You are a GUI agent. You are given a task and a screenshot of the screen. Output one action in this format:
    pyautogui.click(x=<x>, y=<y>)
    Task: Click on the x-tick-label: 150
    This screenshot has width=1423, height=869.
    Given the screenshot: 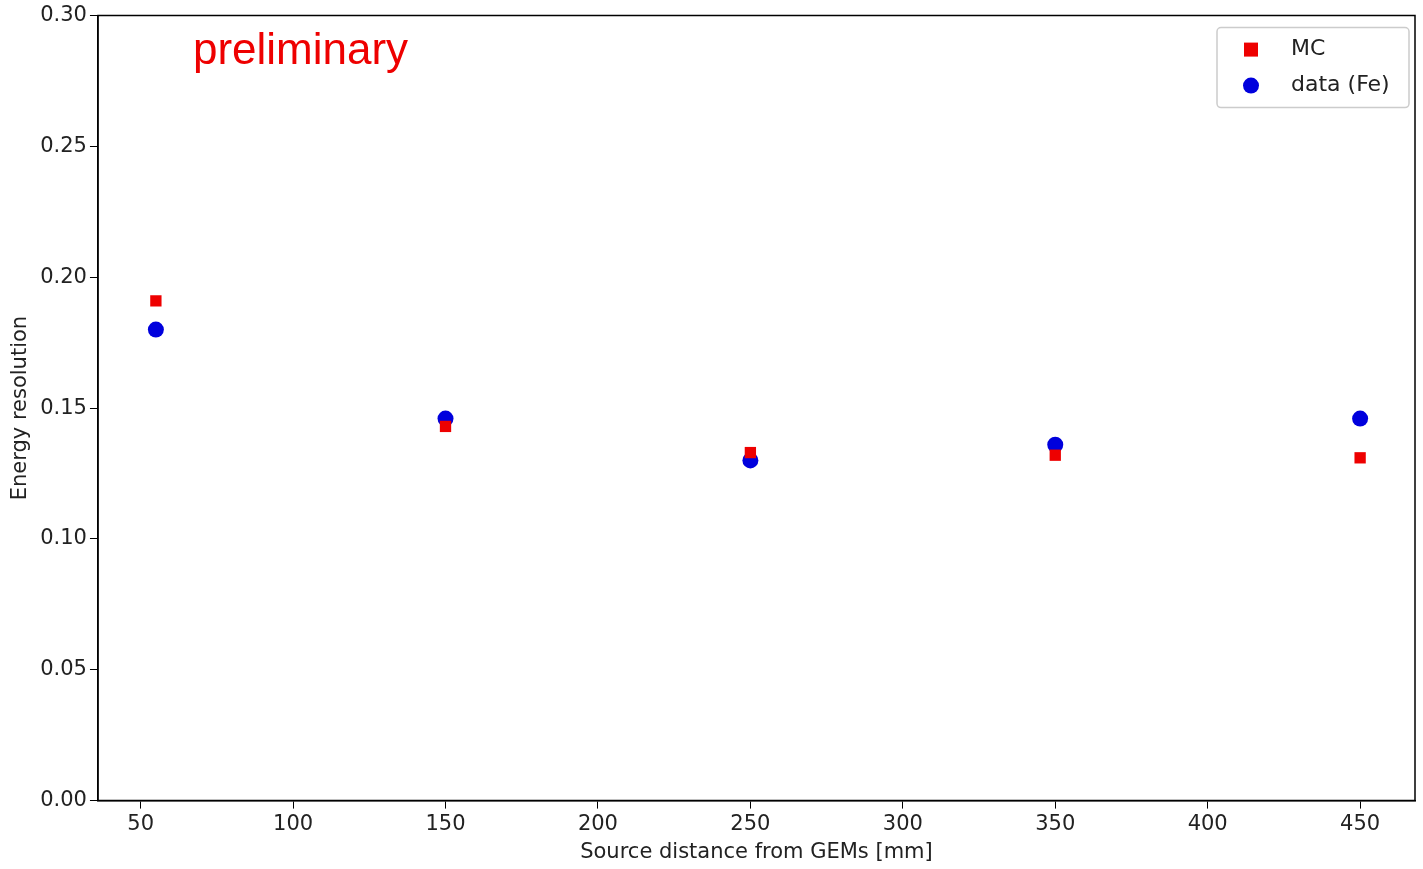 What is the action you would take?
    pyautogui.click(x=445, y=822)
    